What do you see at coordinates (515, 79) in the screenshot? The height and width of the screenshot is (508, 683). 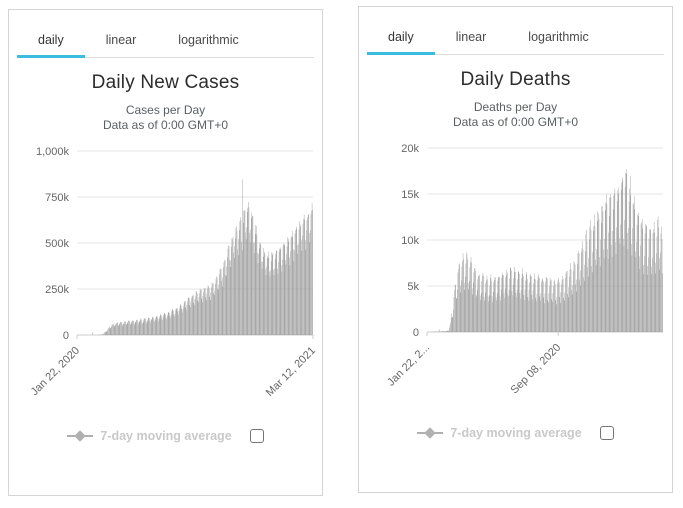 I see `chart-title: Daily Deaths` at bounding box center [515, 79].